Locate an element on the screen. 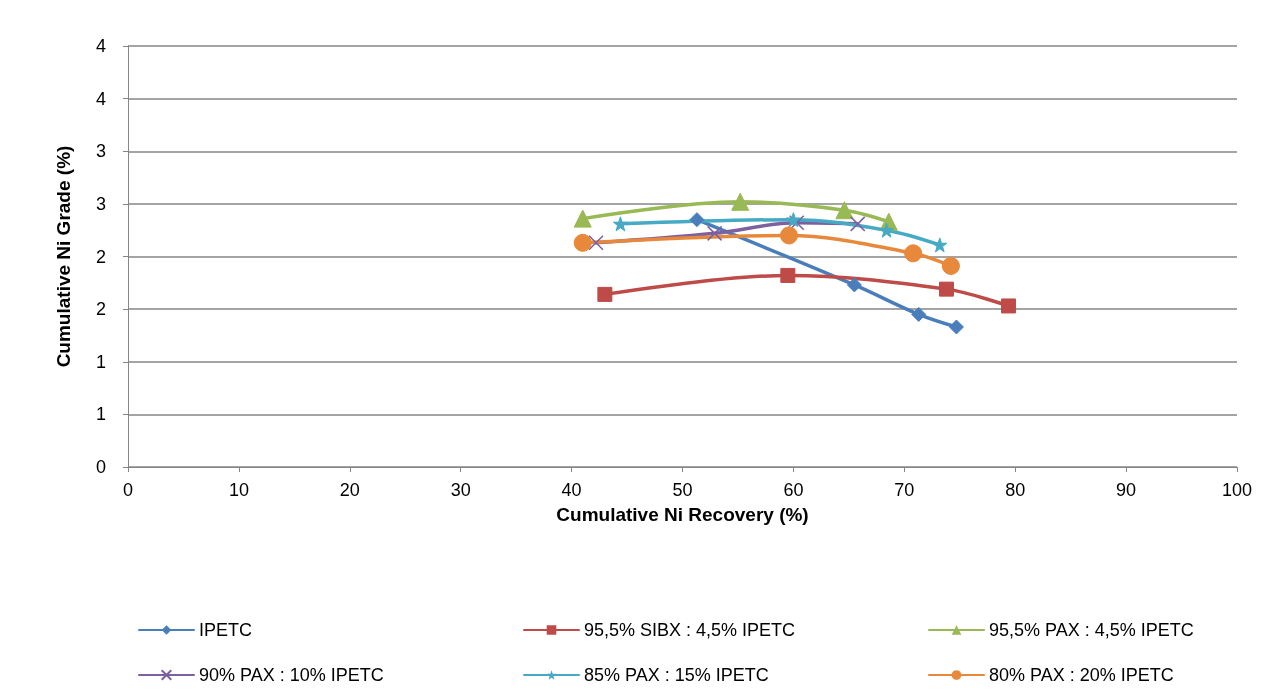 The height and width of the screenshot is (693, 1281). y-tick-label: 0 is located at coordinates (100, 467).